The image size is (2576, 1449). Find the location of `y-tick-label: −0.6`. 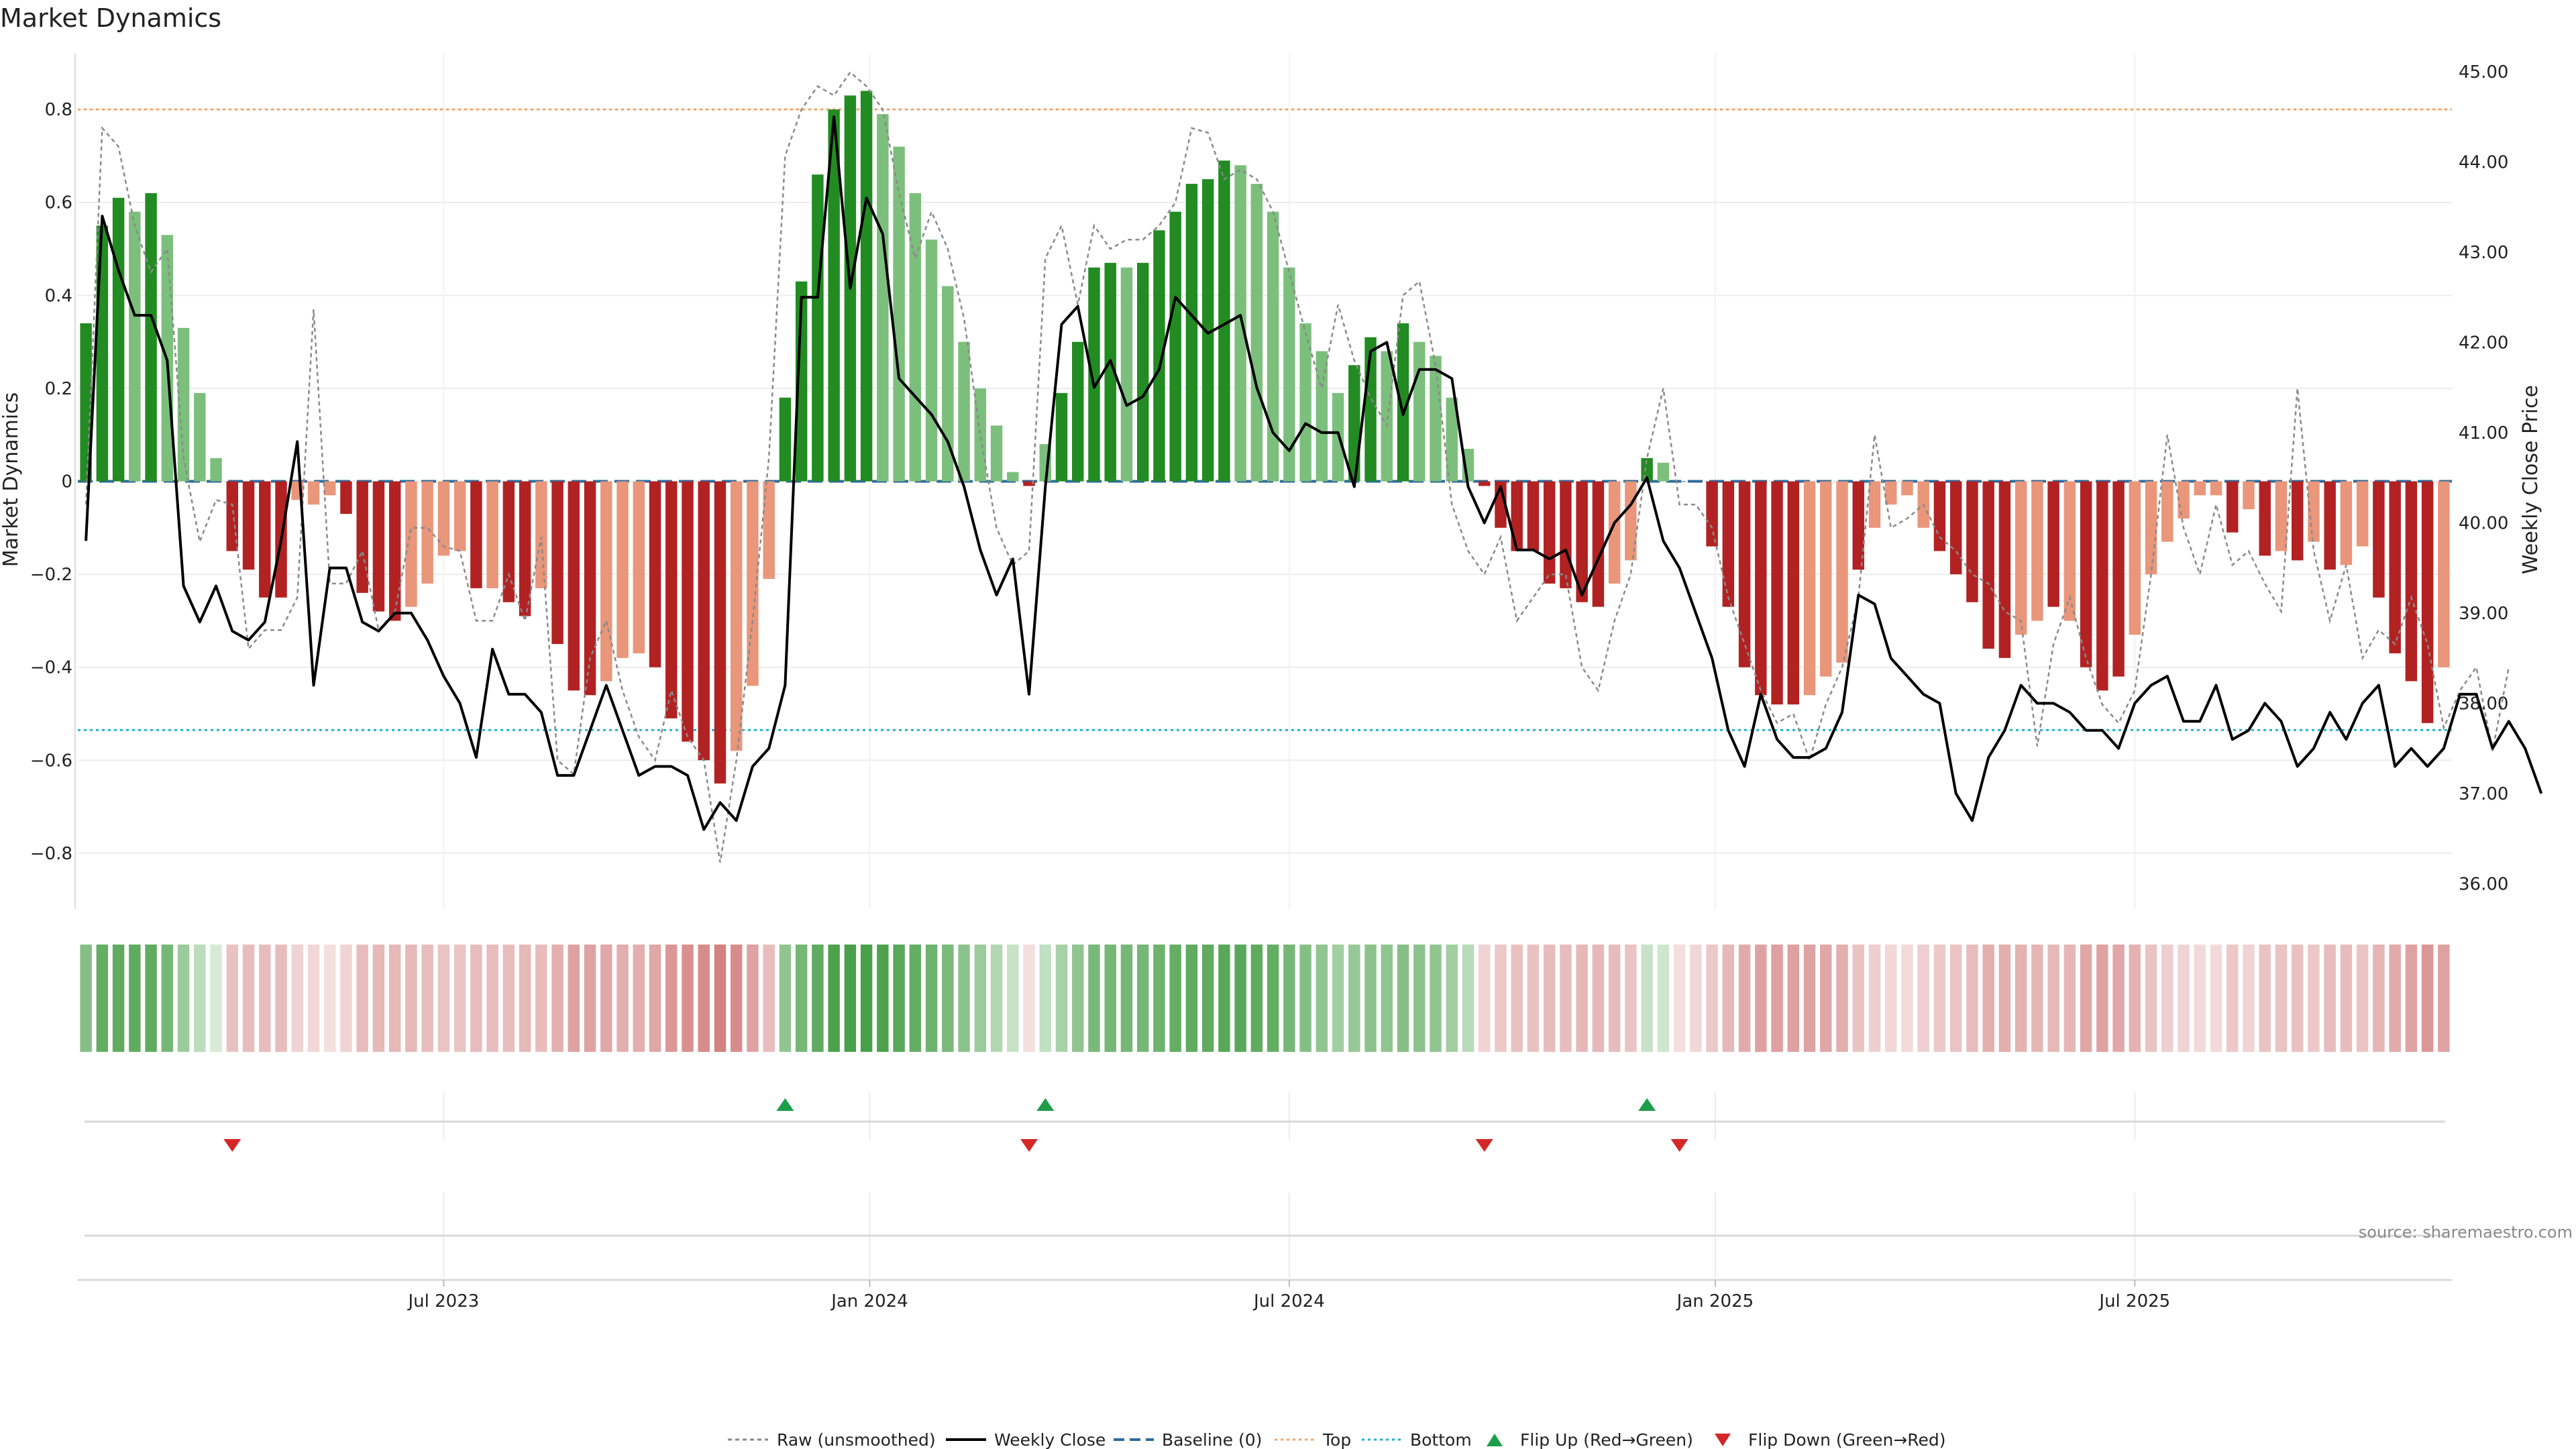

y-tick-label: −0.6 is located at coordinates (51, 761).